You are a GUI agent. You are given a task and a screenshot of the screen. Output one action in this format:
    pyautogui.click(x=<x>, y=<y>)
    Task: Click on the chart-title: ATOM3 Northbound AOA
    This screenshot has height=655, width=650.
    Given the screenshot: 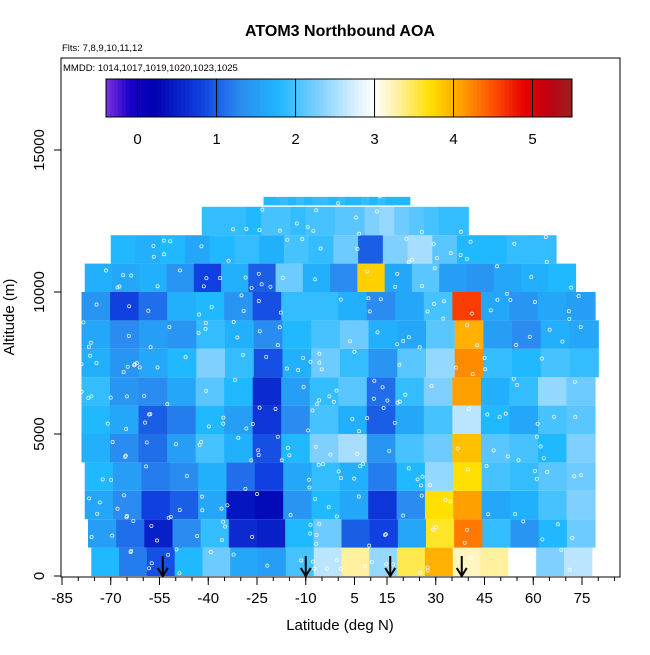 What is the action you would take?
    pyautogui.click(x=340, y=31)
    